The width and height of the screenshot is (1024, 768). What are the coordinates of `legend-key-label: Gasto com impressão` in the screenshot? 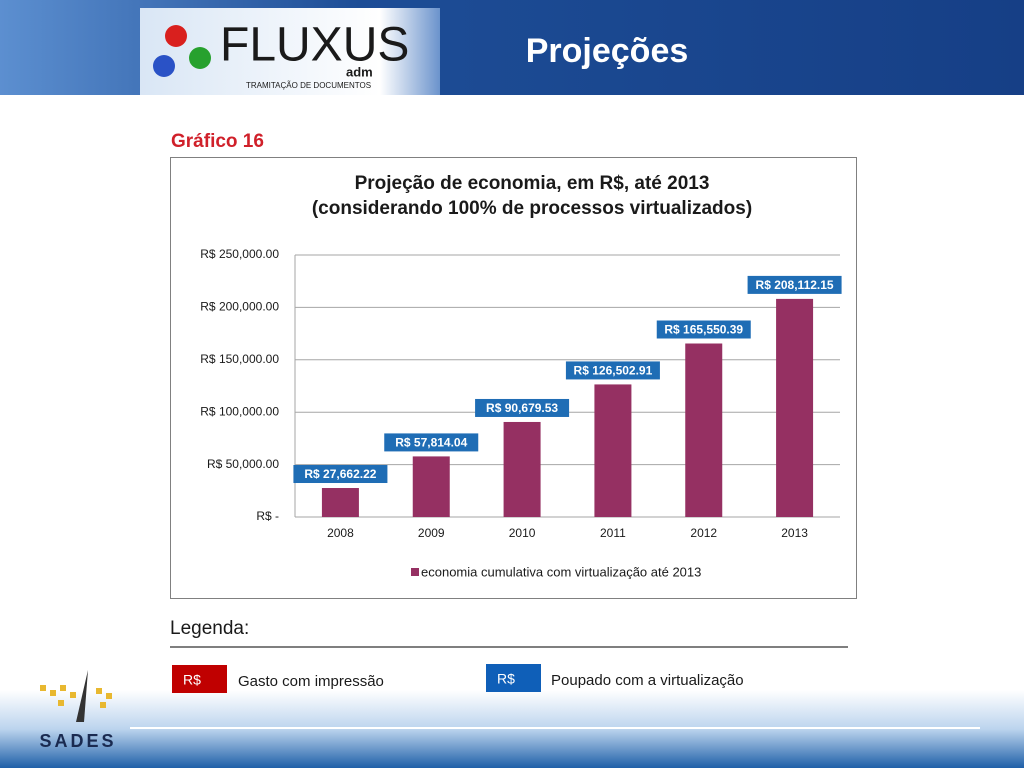 It's located at (311, 681).